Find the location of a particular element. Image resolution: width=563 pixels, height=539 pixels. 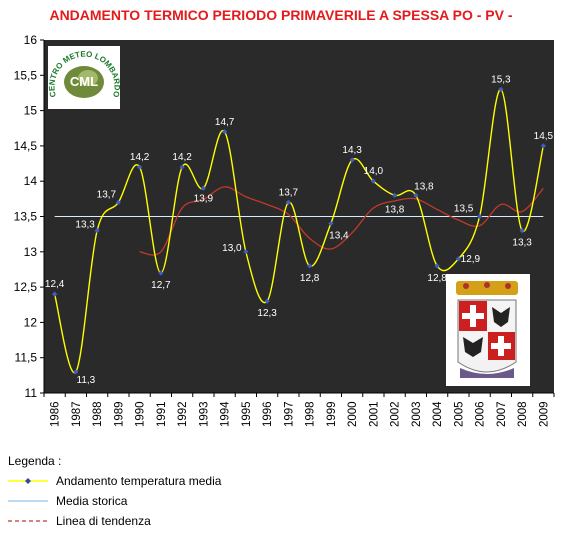

legend-red-dash-icon is located at coordinates (28, 521).